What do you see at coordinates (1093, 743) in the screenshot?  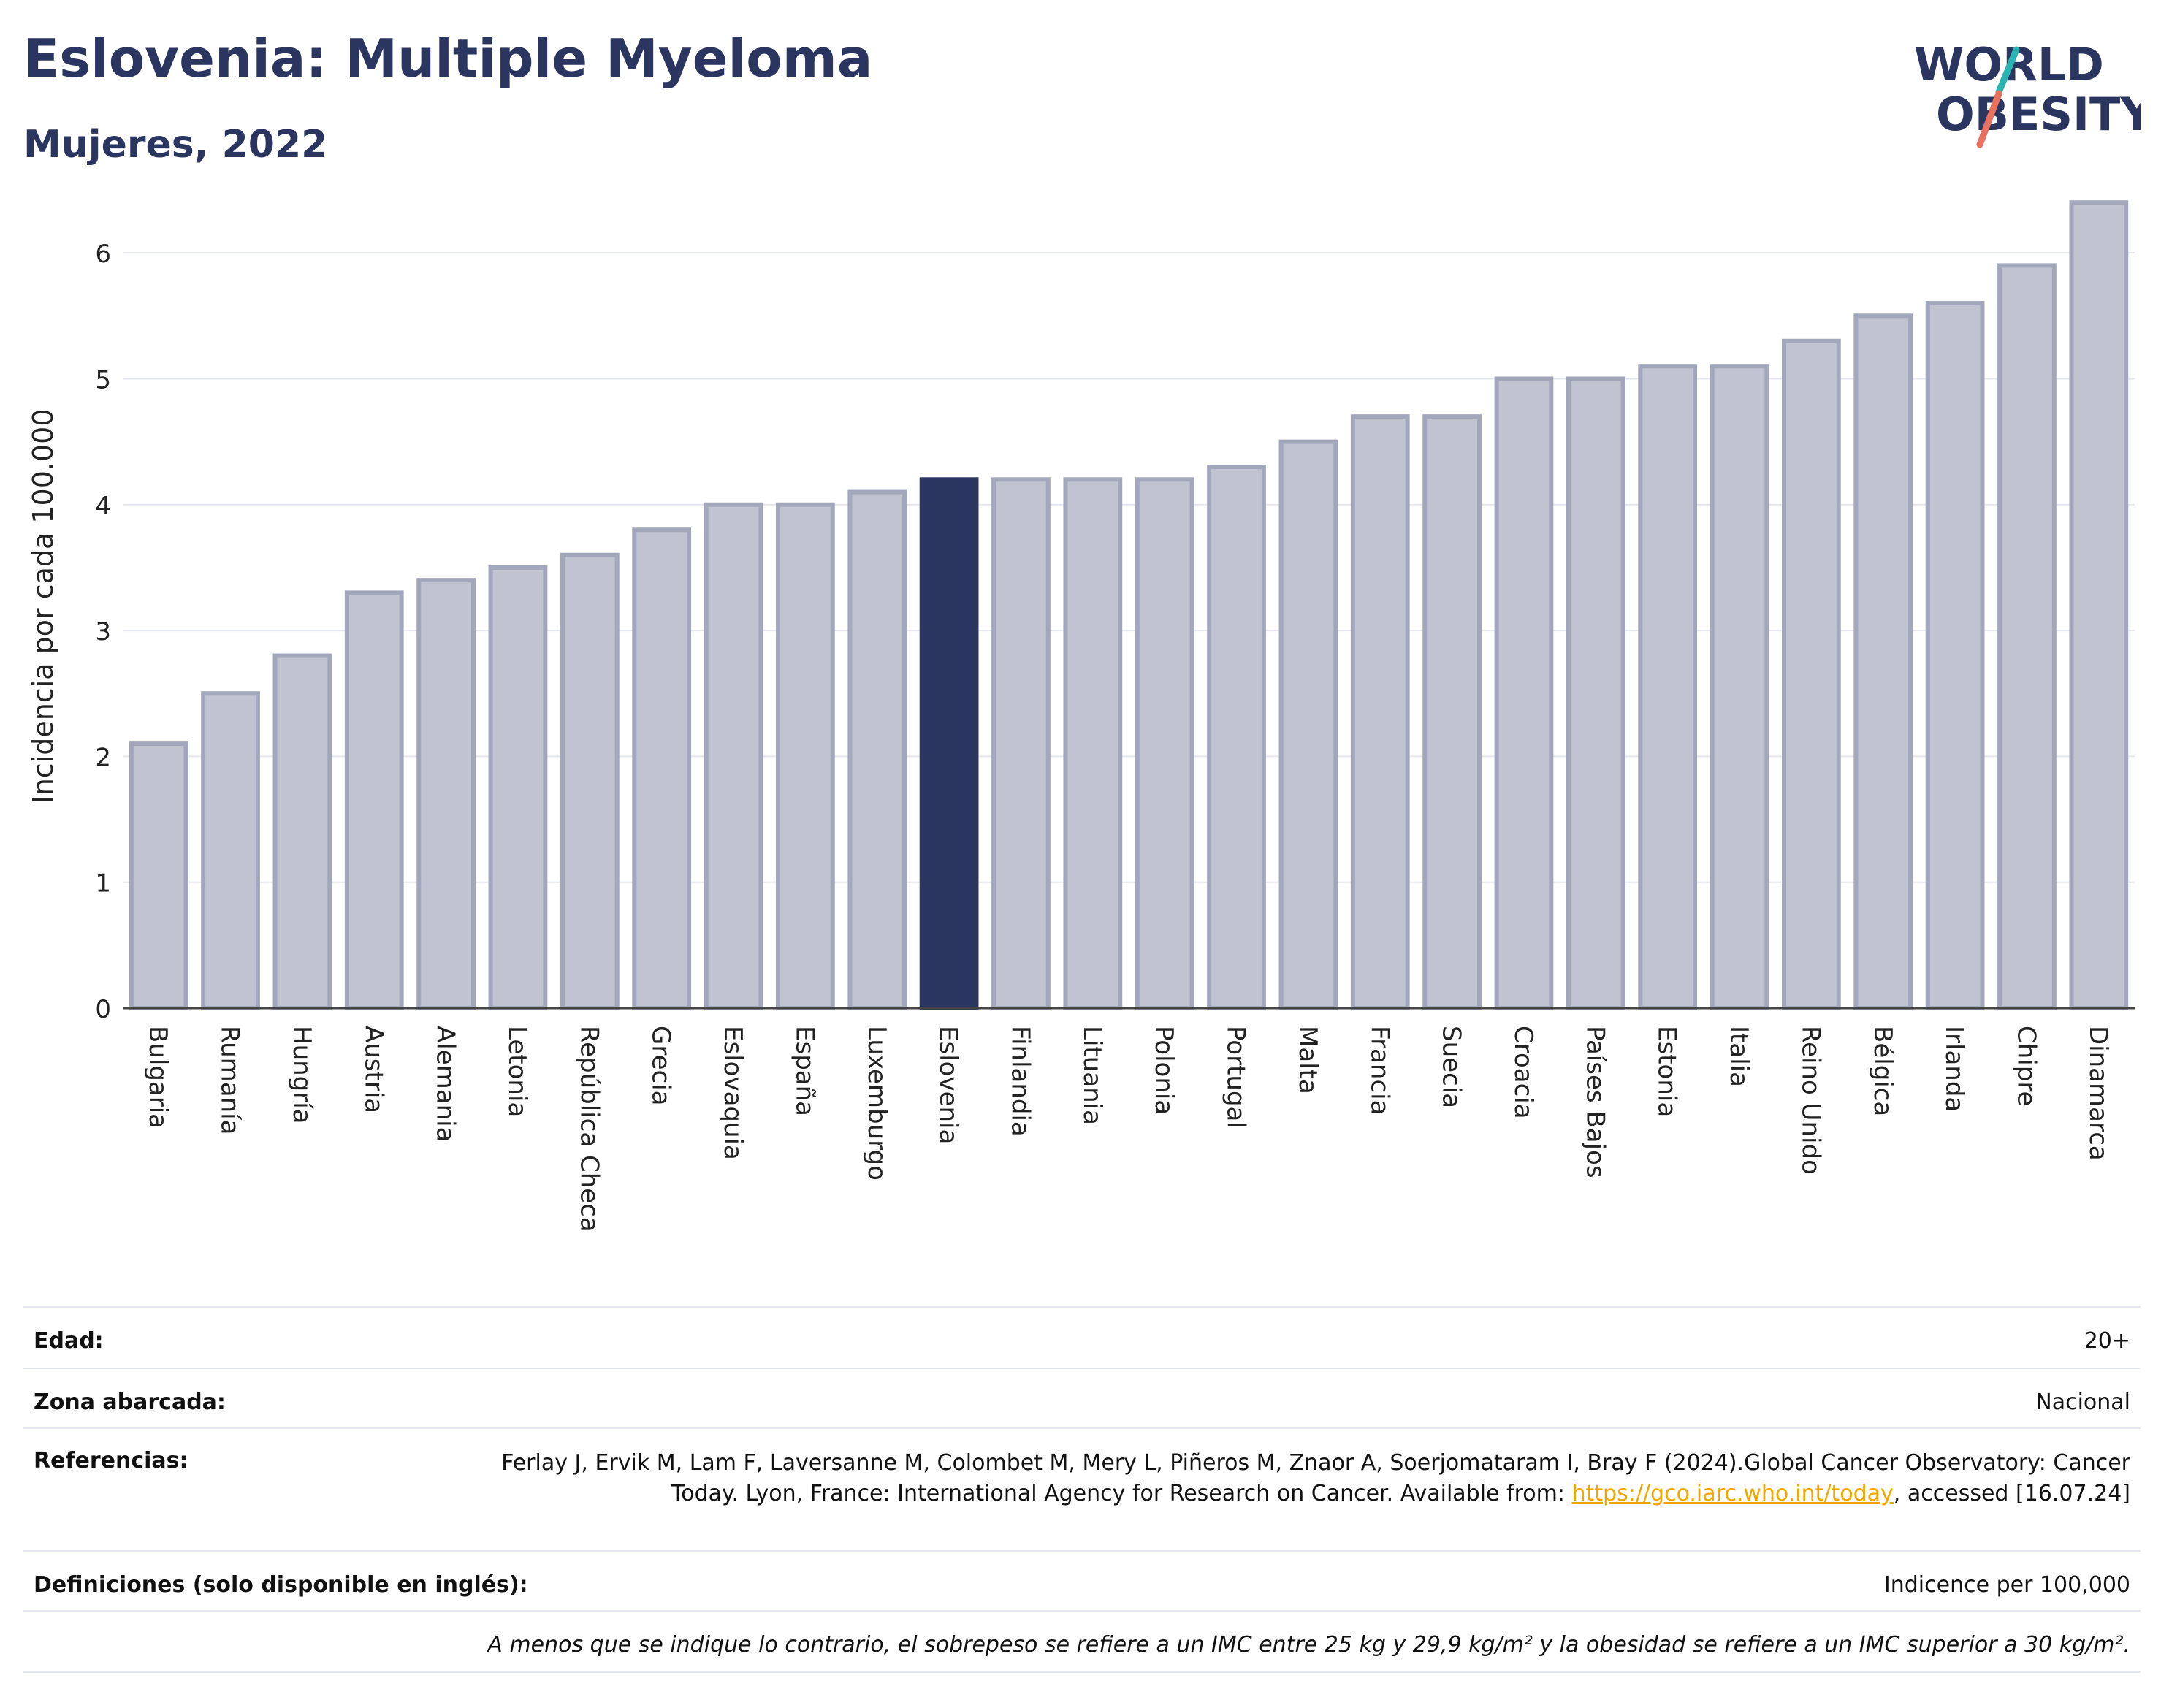 I see `bar-lituania` at bounding box center [1093, 743].